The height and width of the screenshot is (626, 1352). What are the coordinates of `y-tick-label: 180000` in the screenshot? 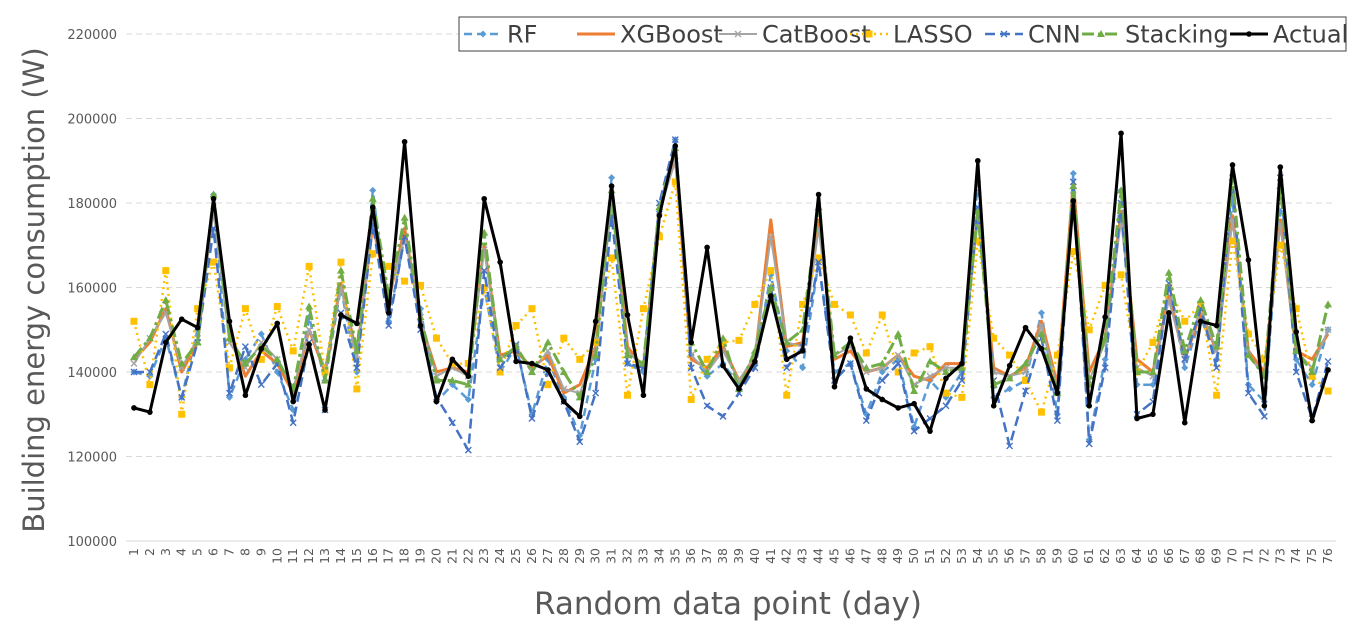 It's located at (92, 204).